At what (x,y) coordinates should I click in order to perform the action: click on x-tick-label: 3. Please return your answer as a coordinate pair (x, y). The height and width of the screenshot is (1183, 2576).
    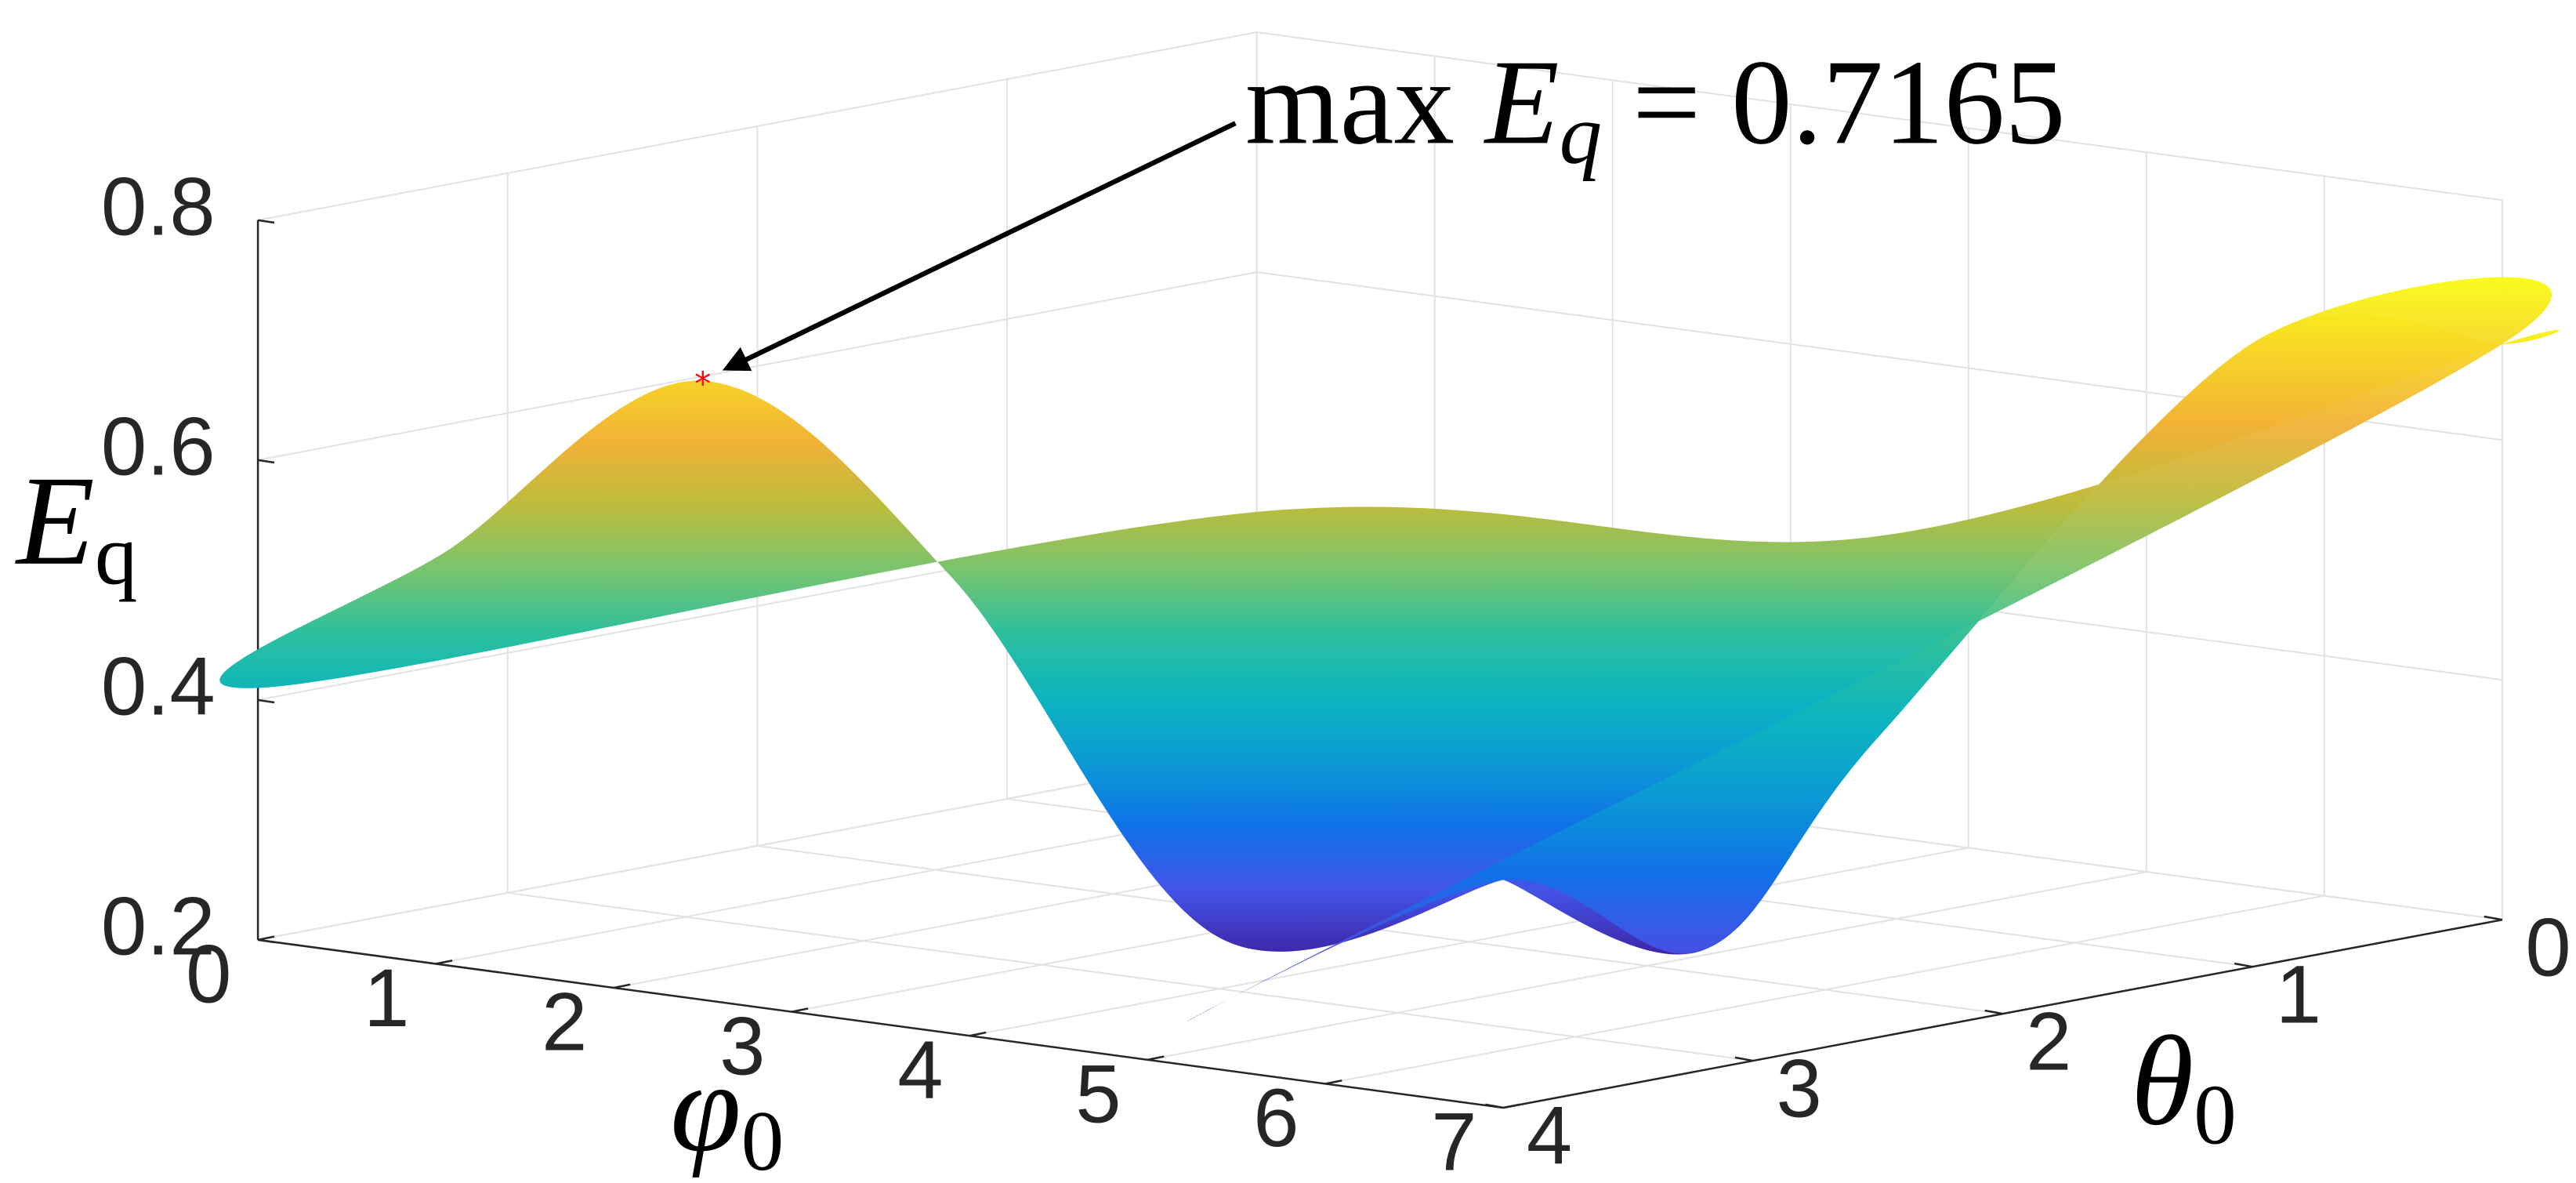
    Looking at the image, I should click on (742, 1046).